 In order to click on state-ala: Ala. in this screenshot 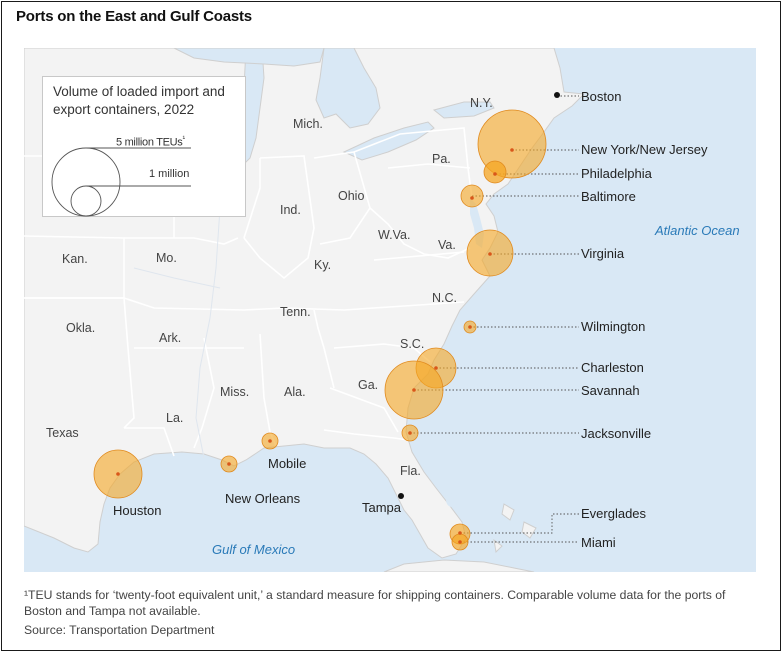, I will do `click(295, 392)`.